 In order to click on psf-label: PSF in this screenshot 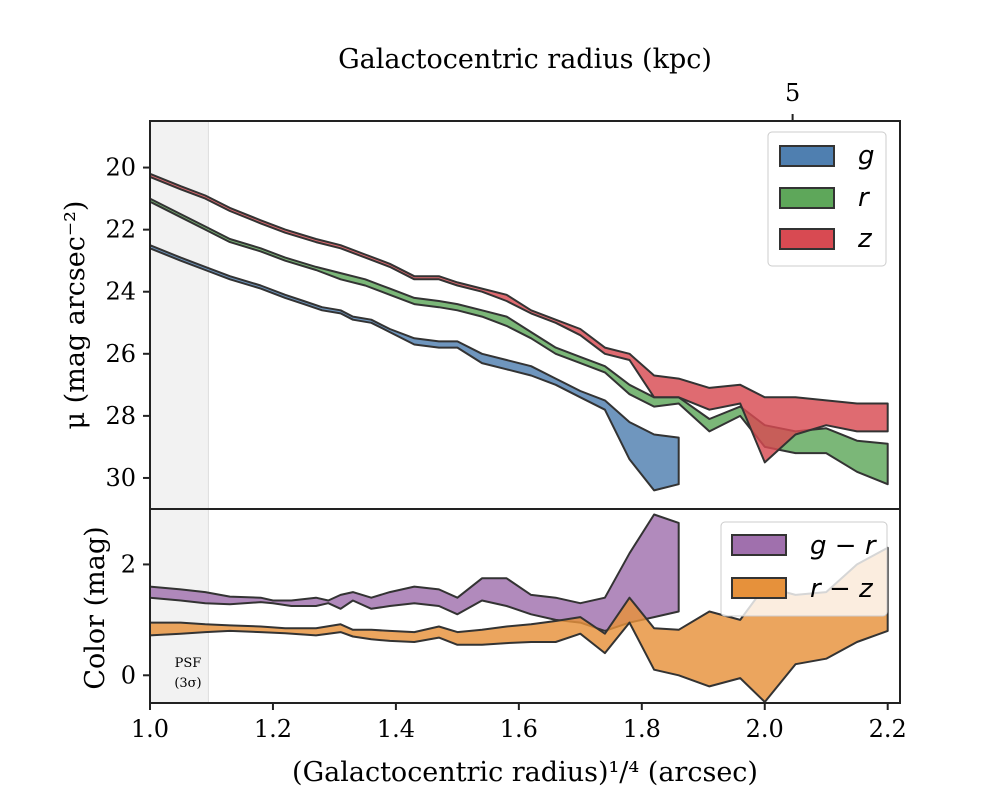, I will do `click(188, 663)`.